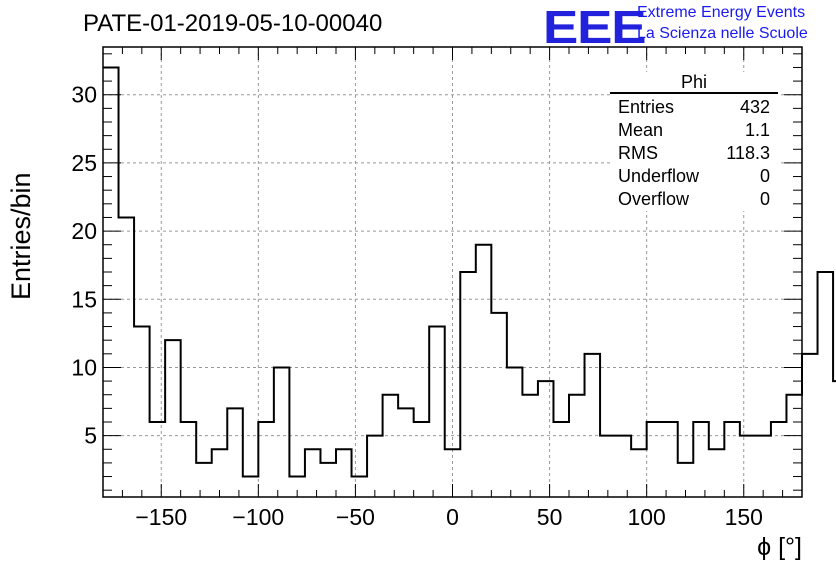 The height and width of the screenshot is (572, 836). What do you see at coordinates (233, 23) in the screenshot?
I see `chart-title: PATE-01-2019-05-10-00040` at bounding box center [233, 23].